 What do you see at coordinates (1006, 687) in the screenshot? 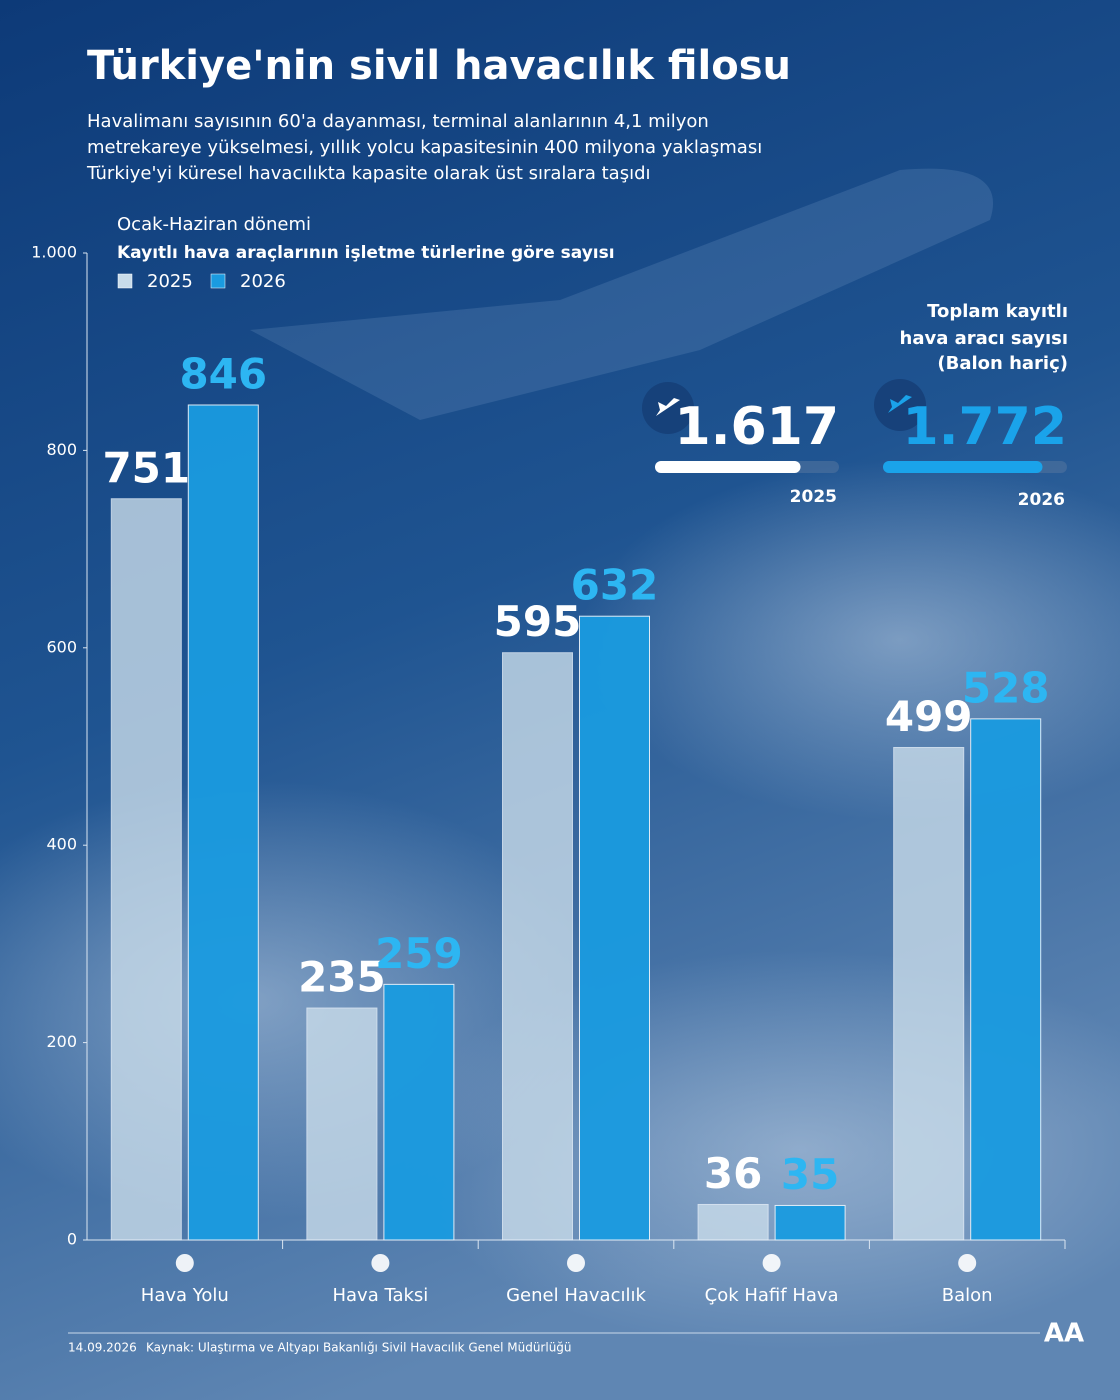
I see `data-label: 528` at bounding box center [1006, 687].